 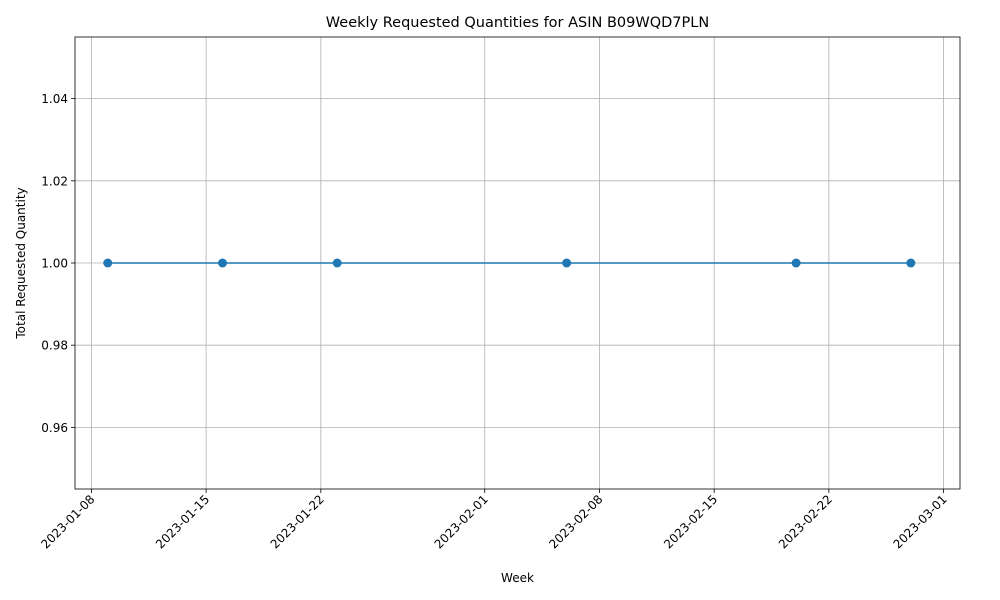 What do you see at coordinates (54, 99) in the screenshot?
I see `y-tick-label: 1.04` at bounding box center [54, 99].